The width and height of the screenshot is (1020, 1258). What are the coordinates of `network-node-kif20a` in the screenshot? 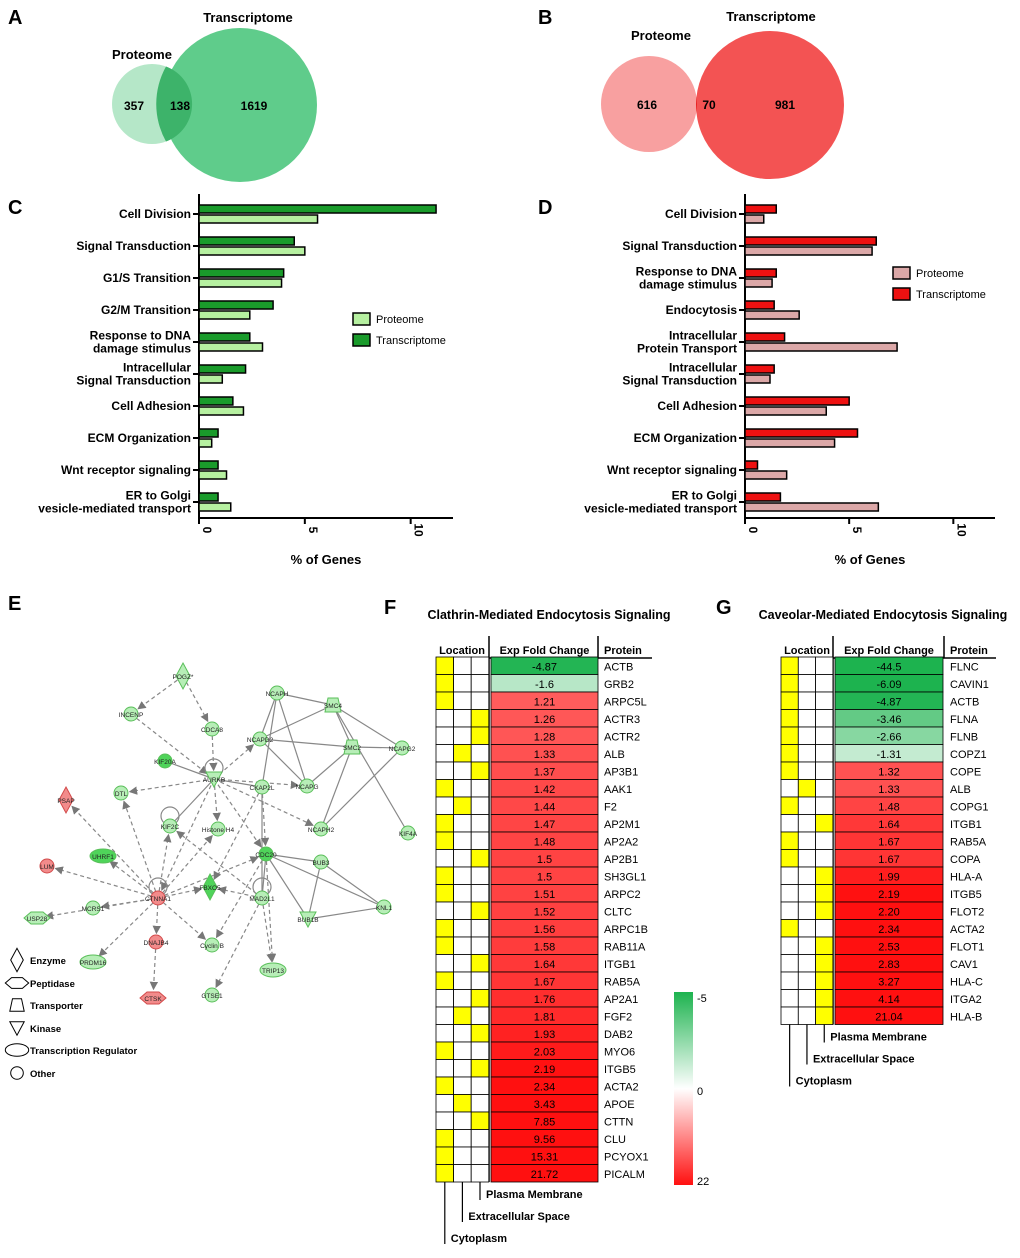 It's located at (165, 761).